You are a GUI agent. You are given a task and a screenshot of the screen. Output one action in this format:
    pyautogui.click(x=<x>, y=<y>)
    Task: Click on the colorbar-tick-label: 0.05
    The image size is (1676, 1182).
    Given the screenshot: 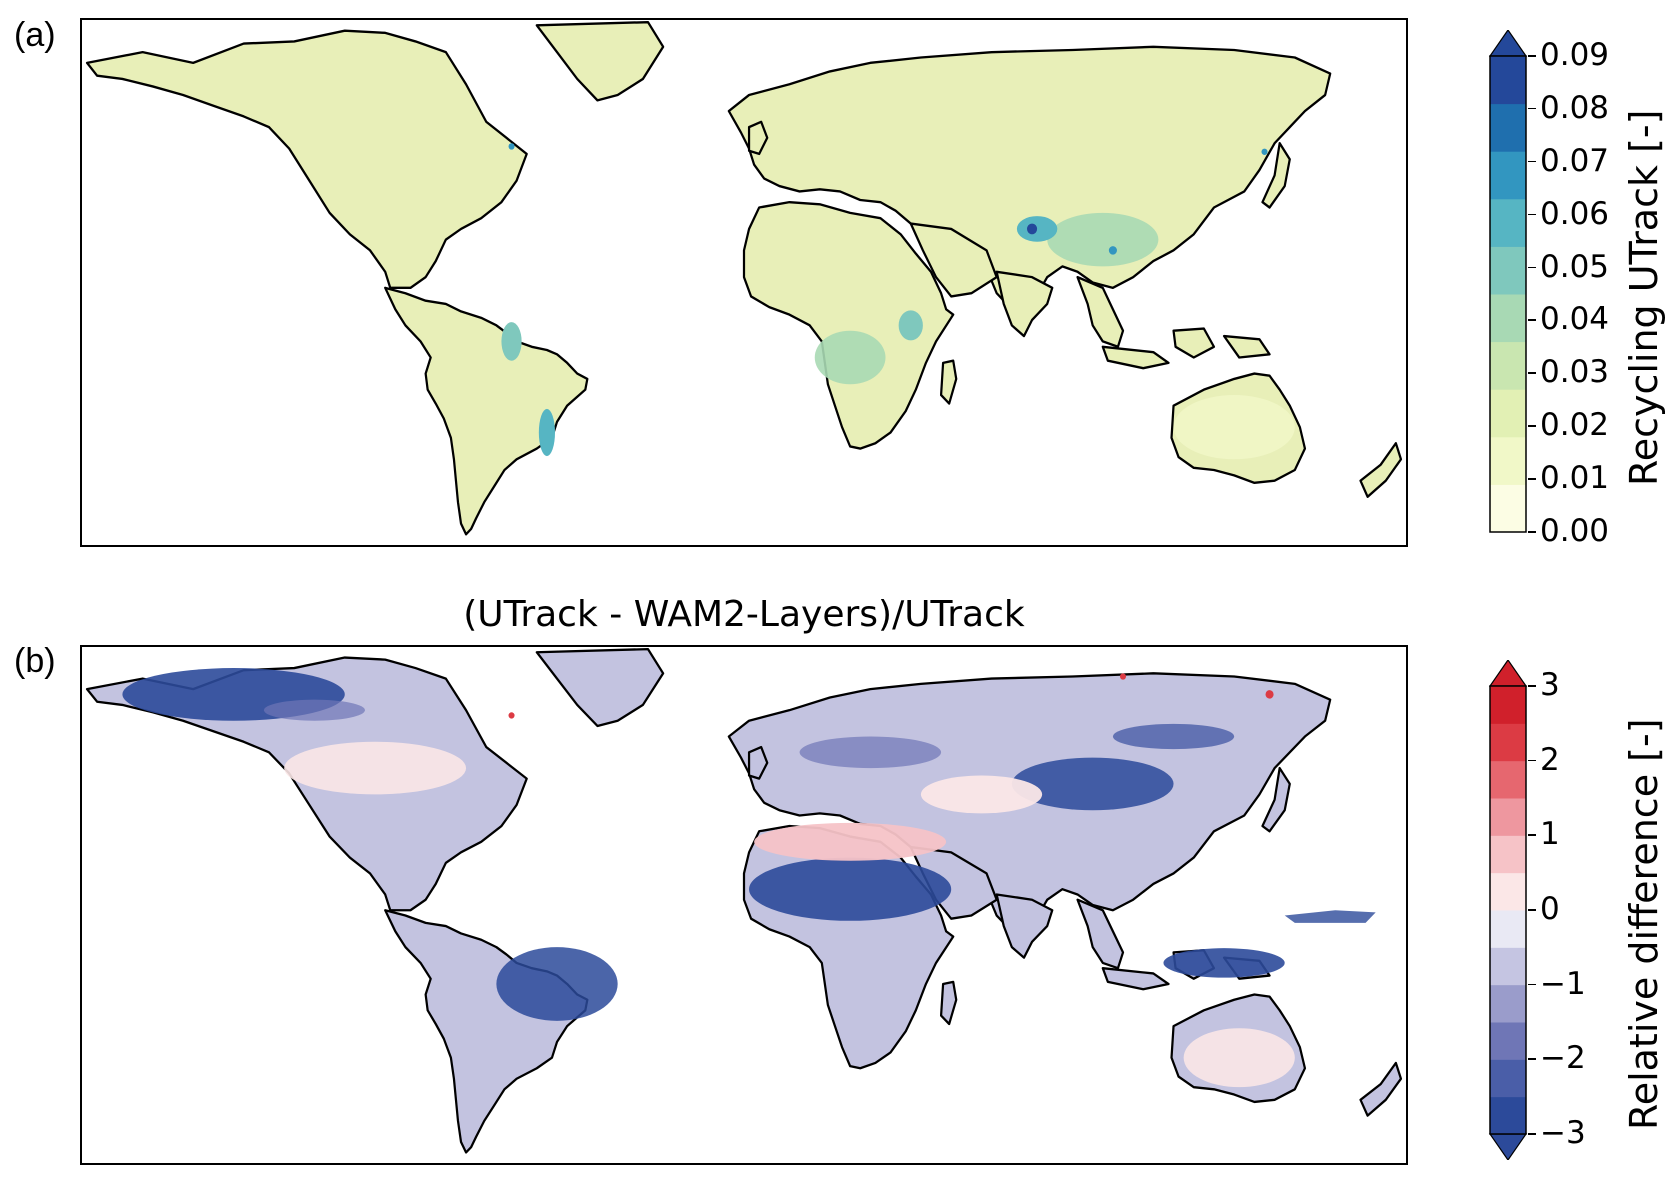 What is the action you would take?
    pyautogui.click(x=1575, y=266)
    